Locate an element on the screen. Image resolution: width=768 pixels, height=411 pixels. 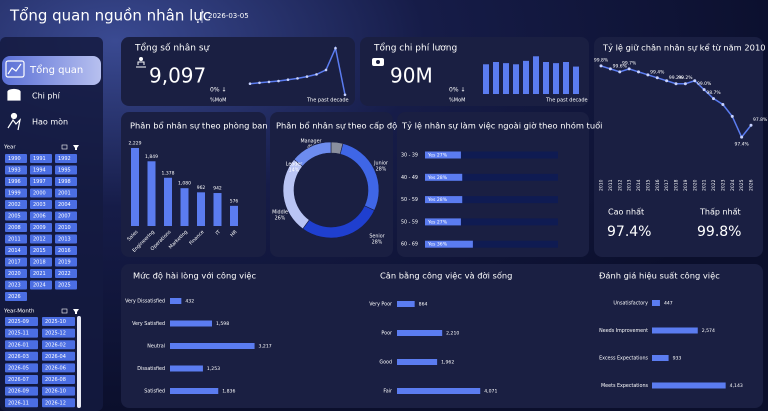
slicer-item: 2012 is located at coordinates (39, 240).